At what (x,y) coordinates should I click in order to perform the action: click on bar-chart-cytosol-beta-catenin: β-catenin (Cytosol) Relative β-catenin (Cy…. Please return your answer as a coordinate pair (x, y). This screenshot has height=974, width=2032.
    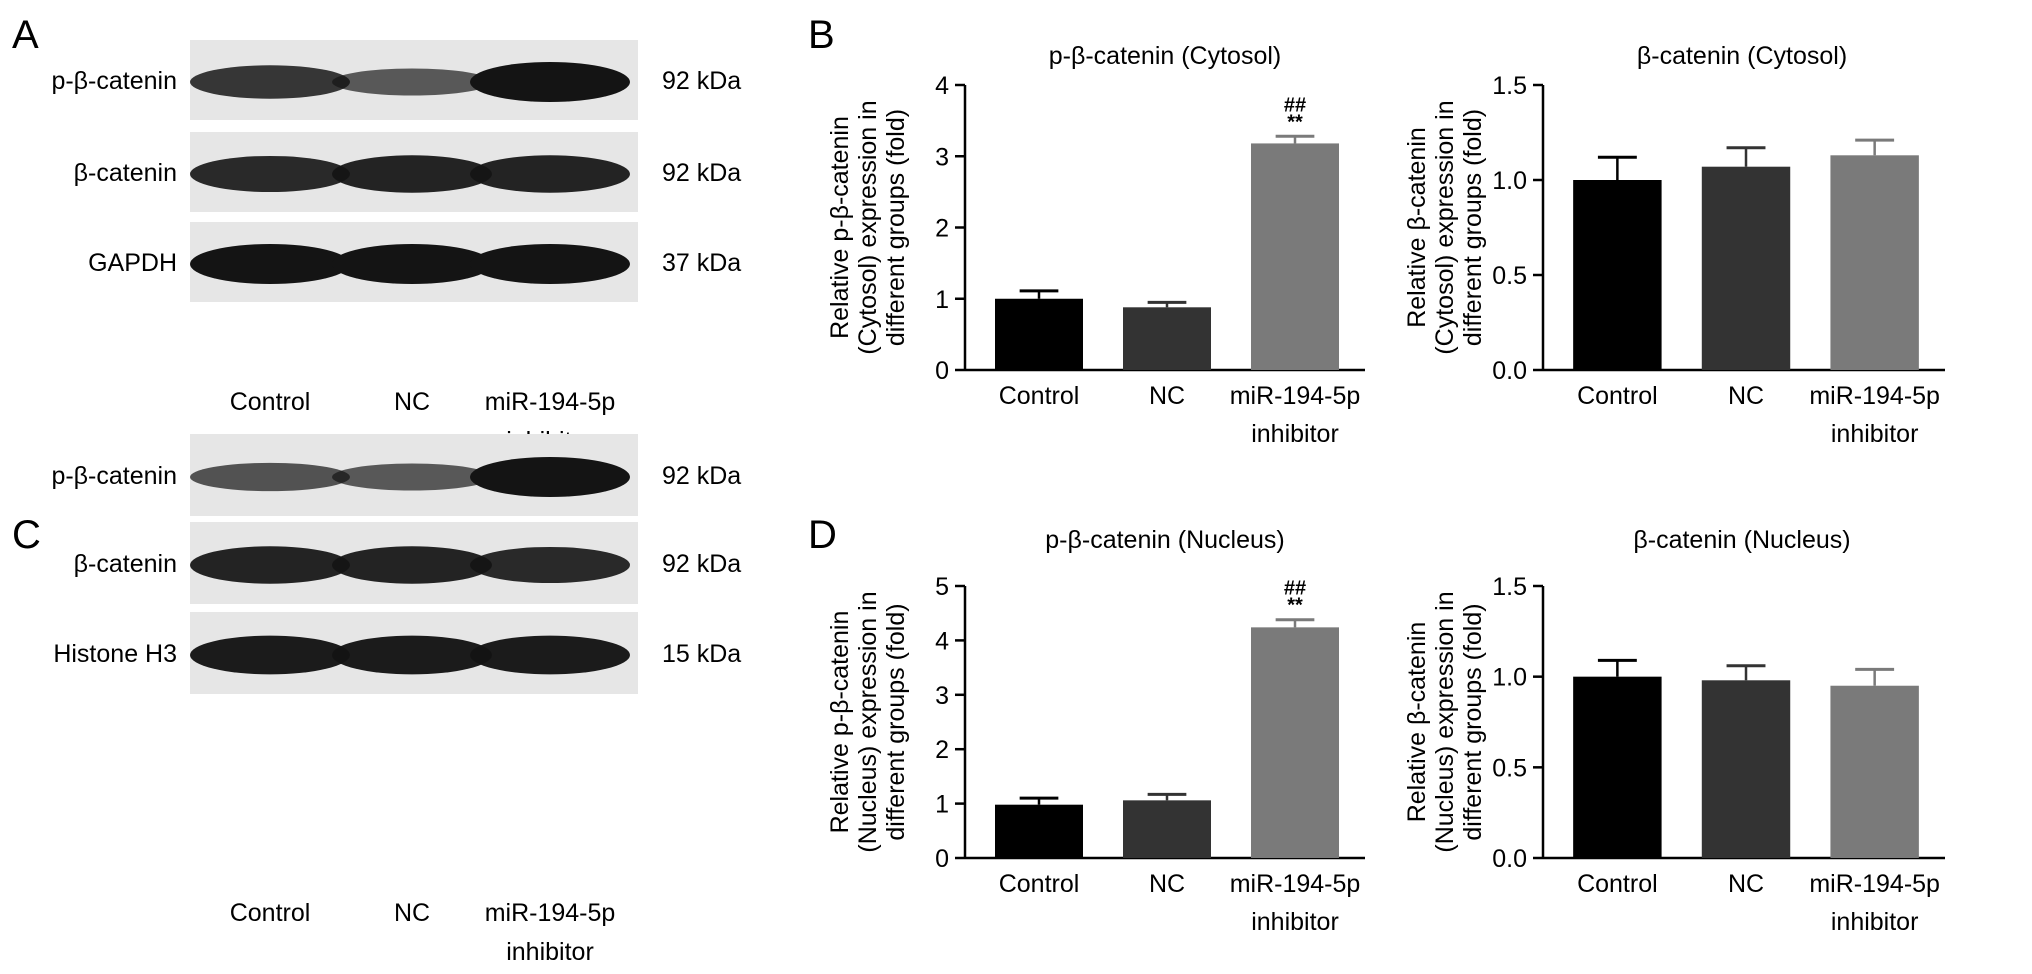
    Looking at the image, I should click on (1674, 245).